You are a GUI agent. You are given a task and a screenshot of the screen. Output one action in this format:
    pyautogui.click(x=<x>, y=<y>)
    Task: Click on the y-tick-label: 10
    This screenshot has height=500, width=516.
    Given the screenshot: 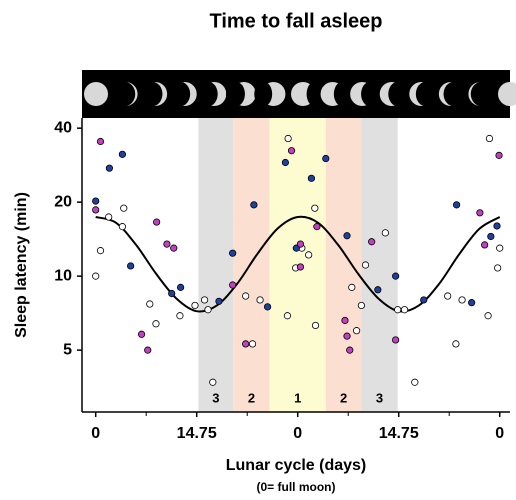 What is the action you would take?
    pyautogui.click(x=63, y=275)
    